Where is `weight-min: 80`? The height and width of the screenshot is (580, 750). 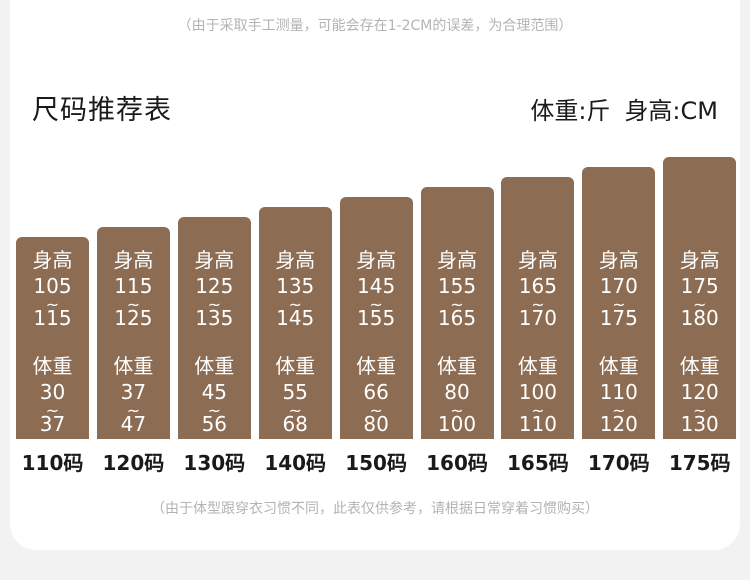
weight-min: 80 is located at coordinates (457, 392).